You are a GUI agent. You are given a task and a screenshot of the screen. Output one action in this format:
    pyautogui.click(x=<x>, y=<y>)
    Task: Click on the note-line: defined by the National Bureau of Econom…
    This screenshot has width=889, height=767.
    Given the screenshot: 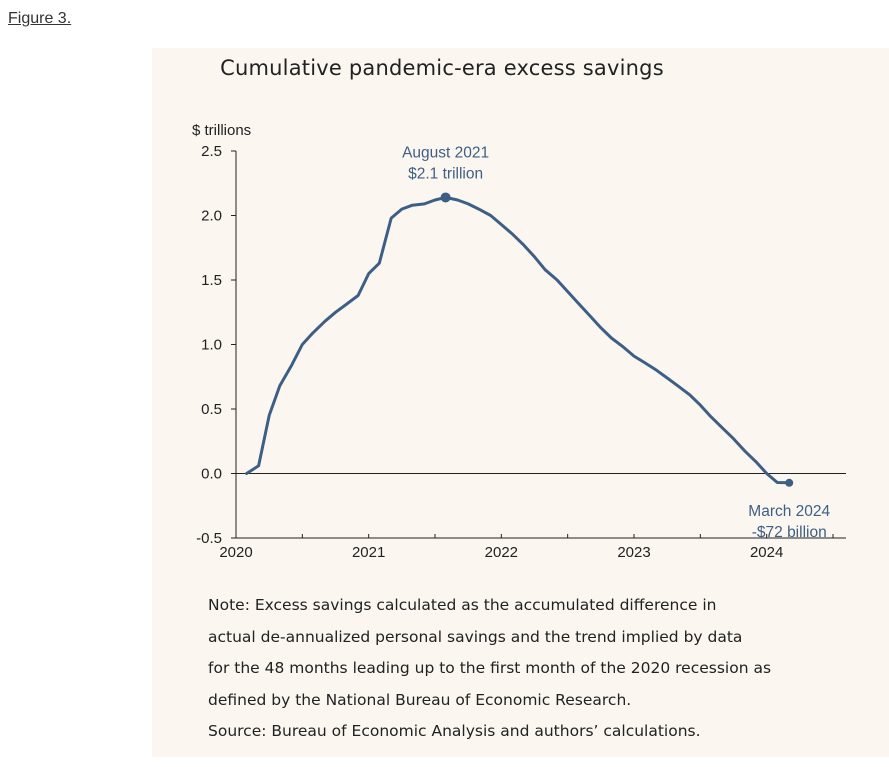 What is the action you would take?
    pyautogui.click(x=420, y=699)
    